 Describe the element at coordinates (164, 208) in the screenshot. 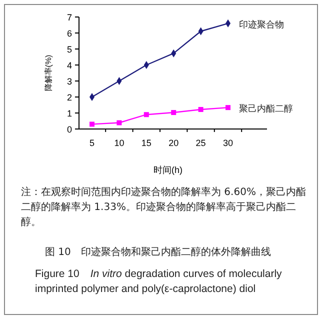

I see `text: 注：在观察时间范围内印迹聚合物的降解率为 6.60%，聚己内酯二醇的降解率为 1.33%。印迹聚合物的降解率高于聚己内酯二醇。` at that location.